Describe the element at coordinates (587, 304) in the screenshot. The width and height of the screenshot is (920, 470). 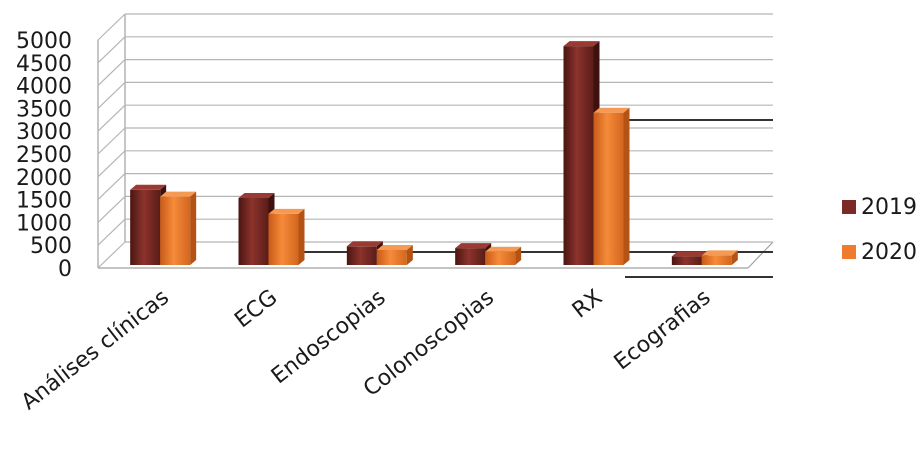
I see `x-category-label: RX` at that location.